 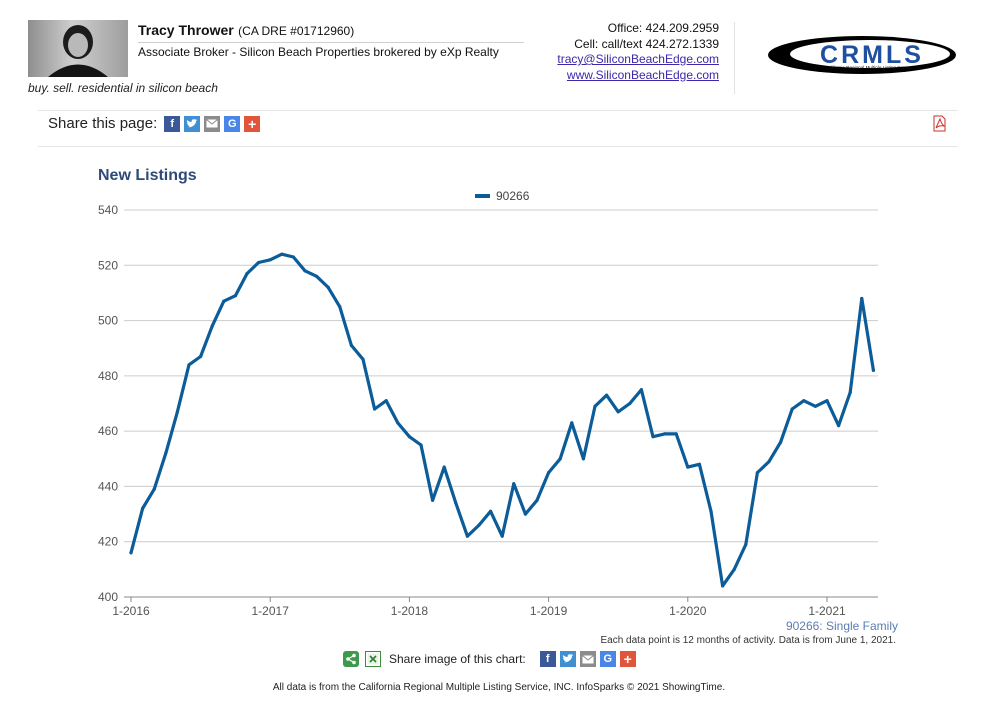 I want to click on x-tick-label: 1-2021, so click(x=827, y=611).